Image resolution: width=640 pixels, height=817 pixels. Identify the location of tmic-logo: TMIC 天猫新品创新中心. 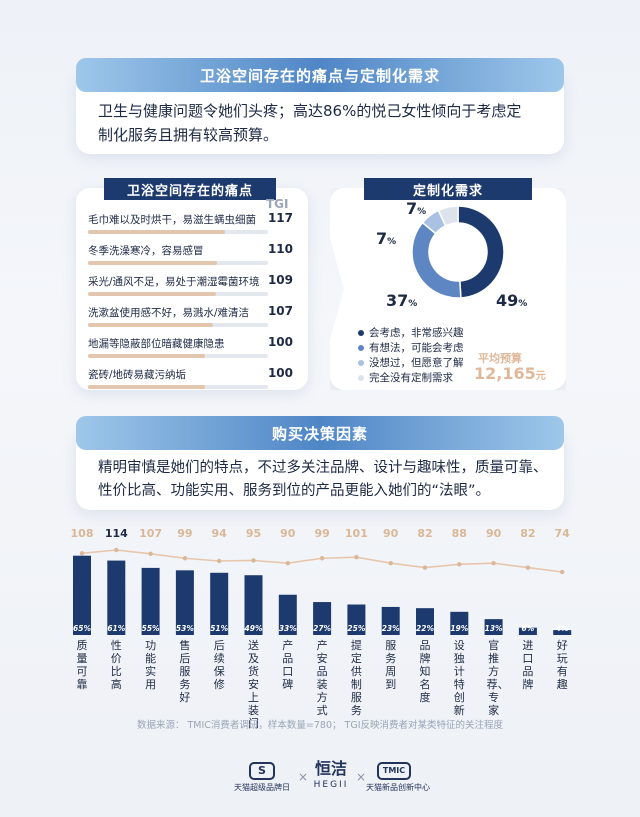
(398, 777).